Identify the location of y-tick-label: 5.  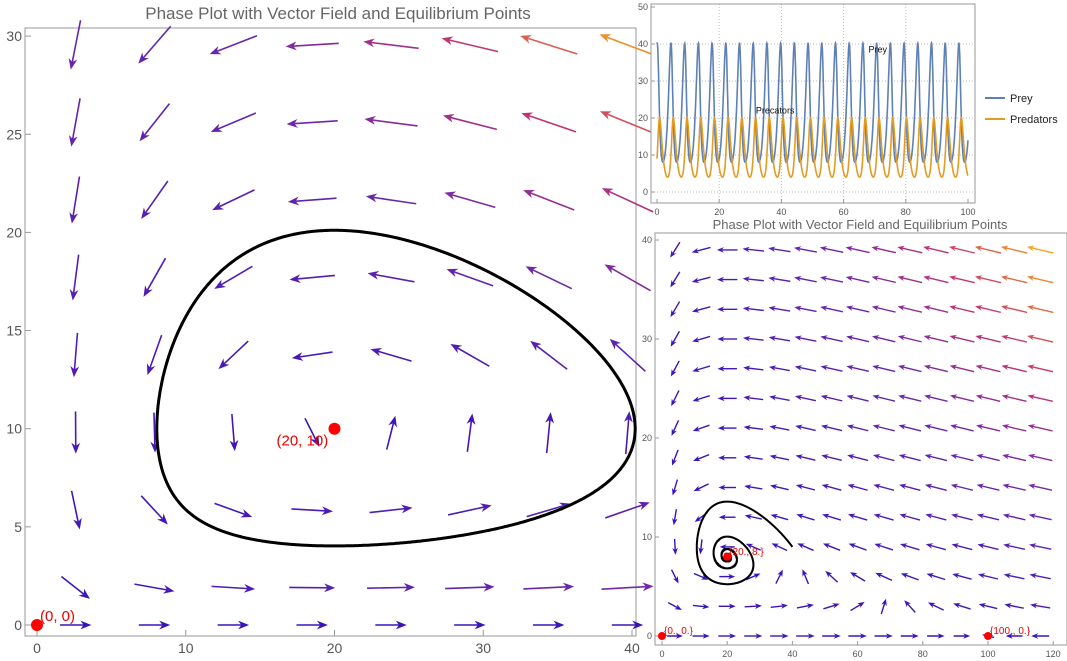
(18, 527).